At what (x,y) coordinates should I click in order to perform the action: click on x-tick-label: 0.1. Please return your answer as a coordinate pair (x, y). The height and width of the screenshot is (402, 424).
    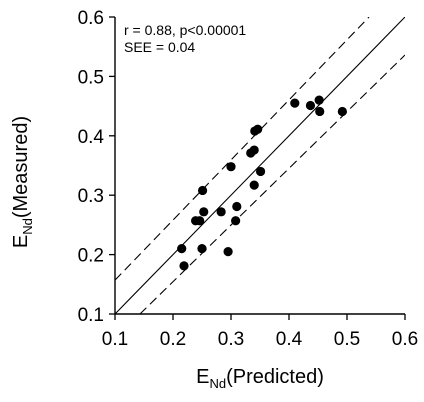
    Looking at the image, I should click on (115, 339).